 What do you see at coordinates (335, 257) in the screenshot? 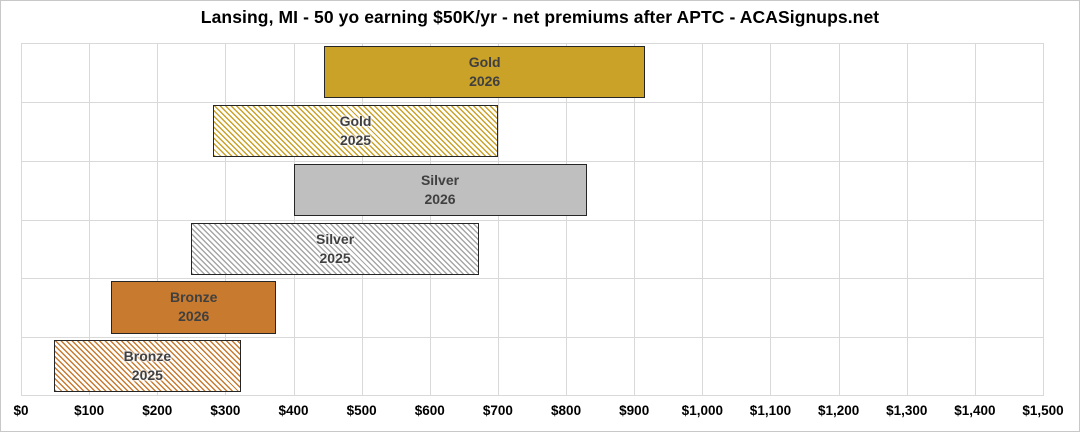
I see `bar-label-silver-2025-line2: 2025` at bounding box center [335, 257].